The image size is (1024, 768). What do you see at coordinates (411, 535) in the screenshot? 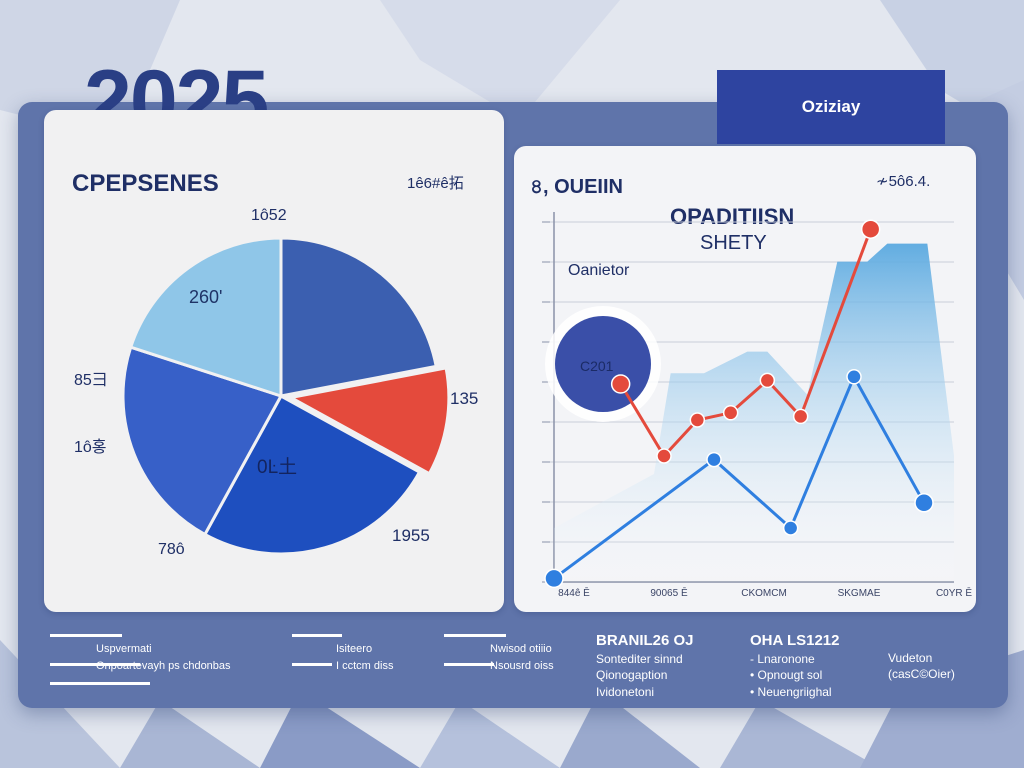
I see `pie-label-bottom-right: 1955` at bounding box center [411, 535].